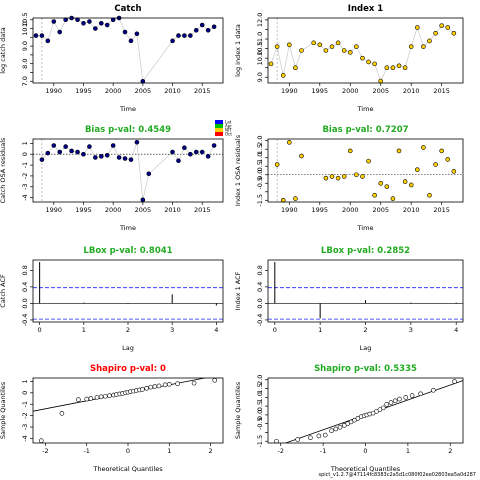 This screenshot has width=480, height=480. I want to click on x-tick-label: -2, so click(280, 451).